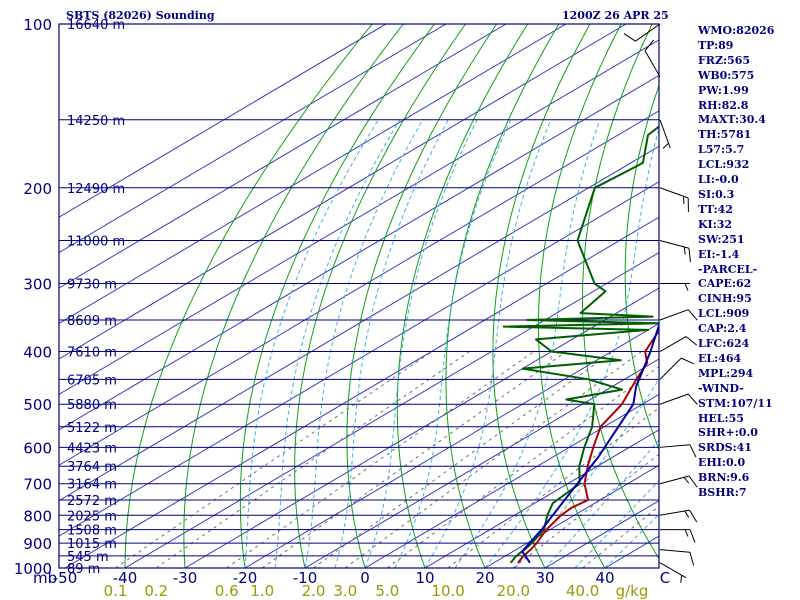 The image size is (800, 600). What do you see at coordinates (92, 448) in the screenshot?
I see `height-label: 4423 m` at bounding box center [92, 448].